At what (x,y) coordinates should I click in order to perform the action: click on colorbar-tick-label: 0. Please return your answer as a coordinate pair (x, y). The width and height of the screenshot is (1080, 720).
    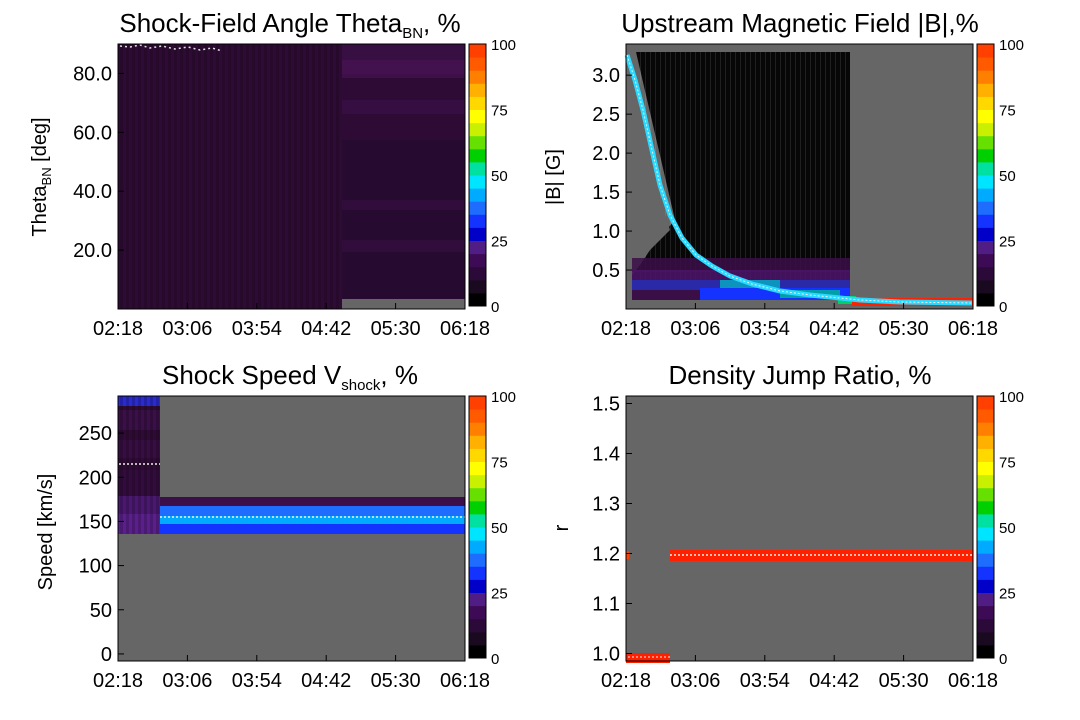
    Looking at the image, I should click on (1003, 659).